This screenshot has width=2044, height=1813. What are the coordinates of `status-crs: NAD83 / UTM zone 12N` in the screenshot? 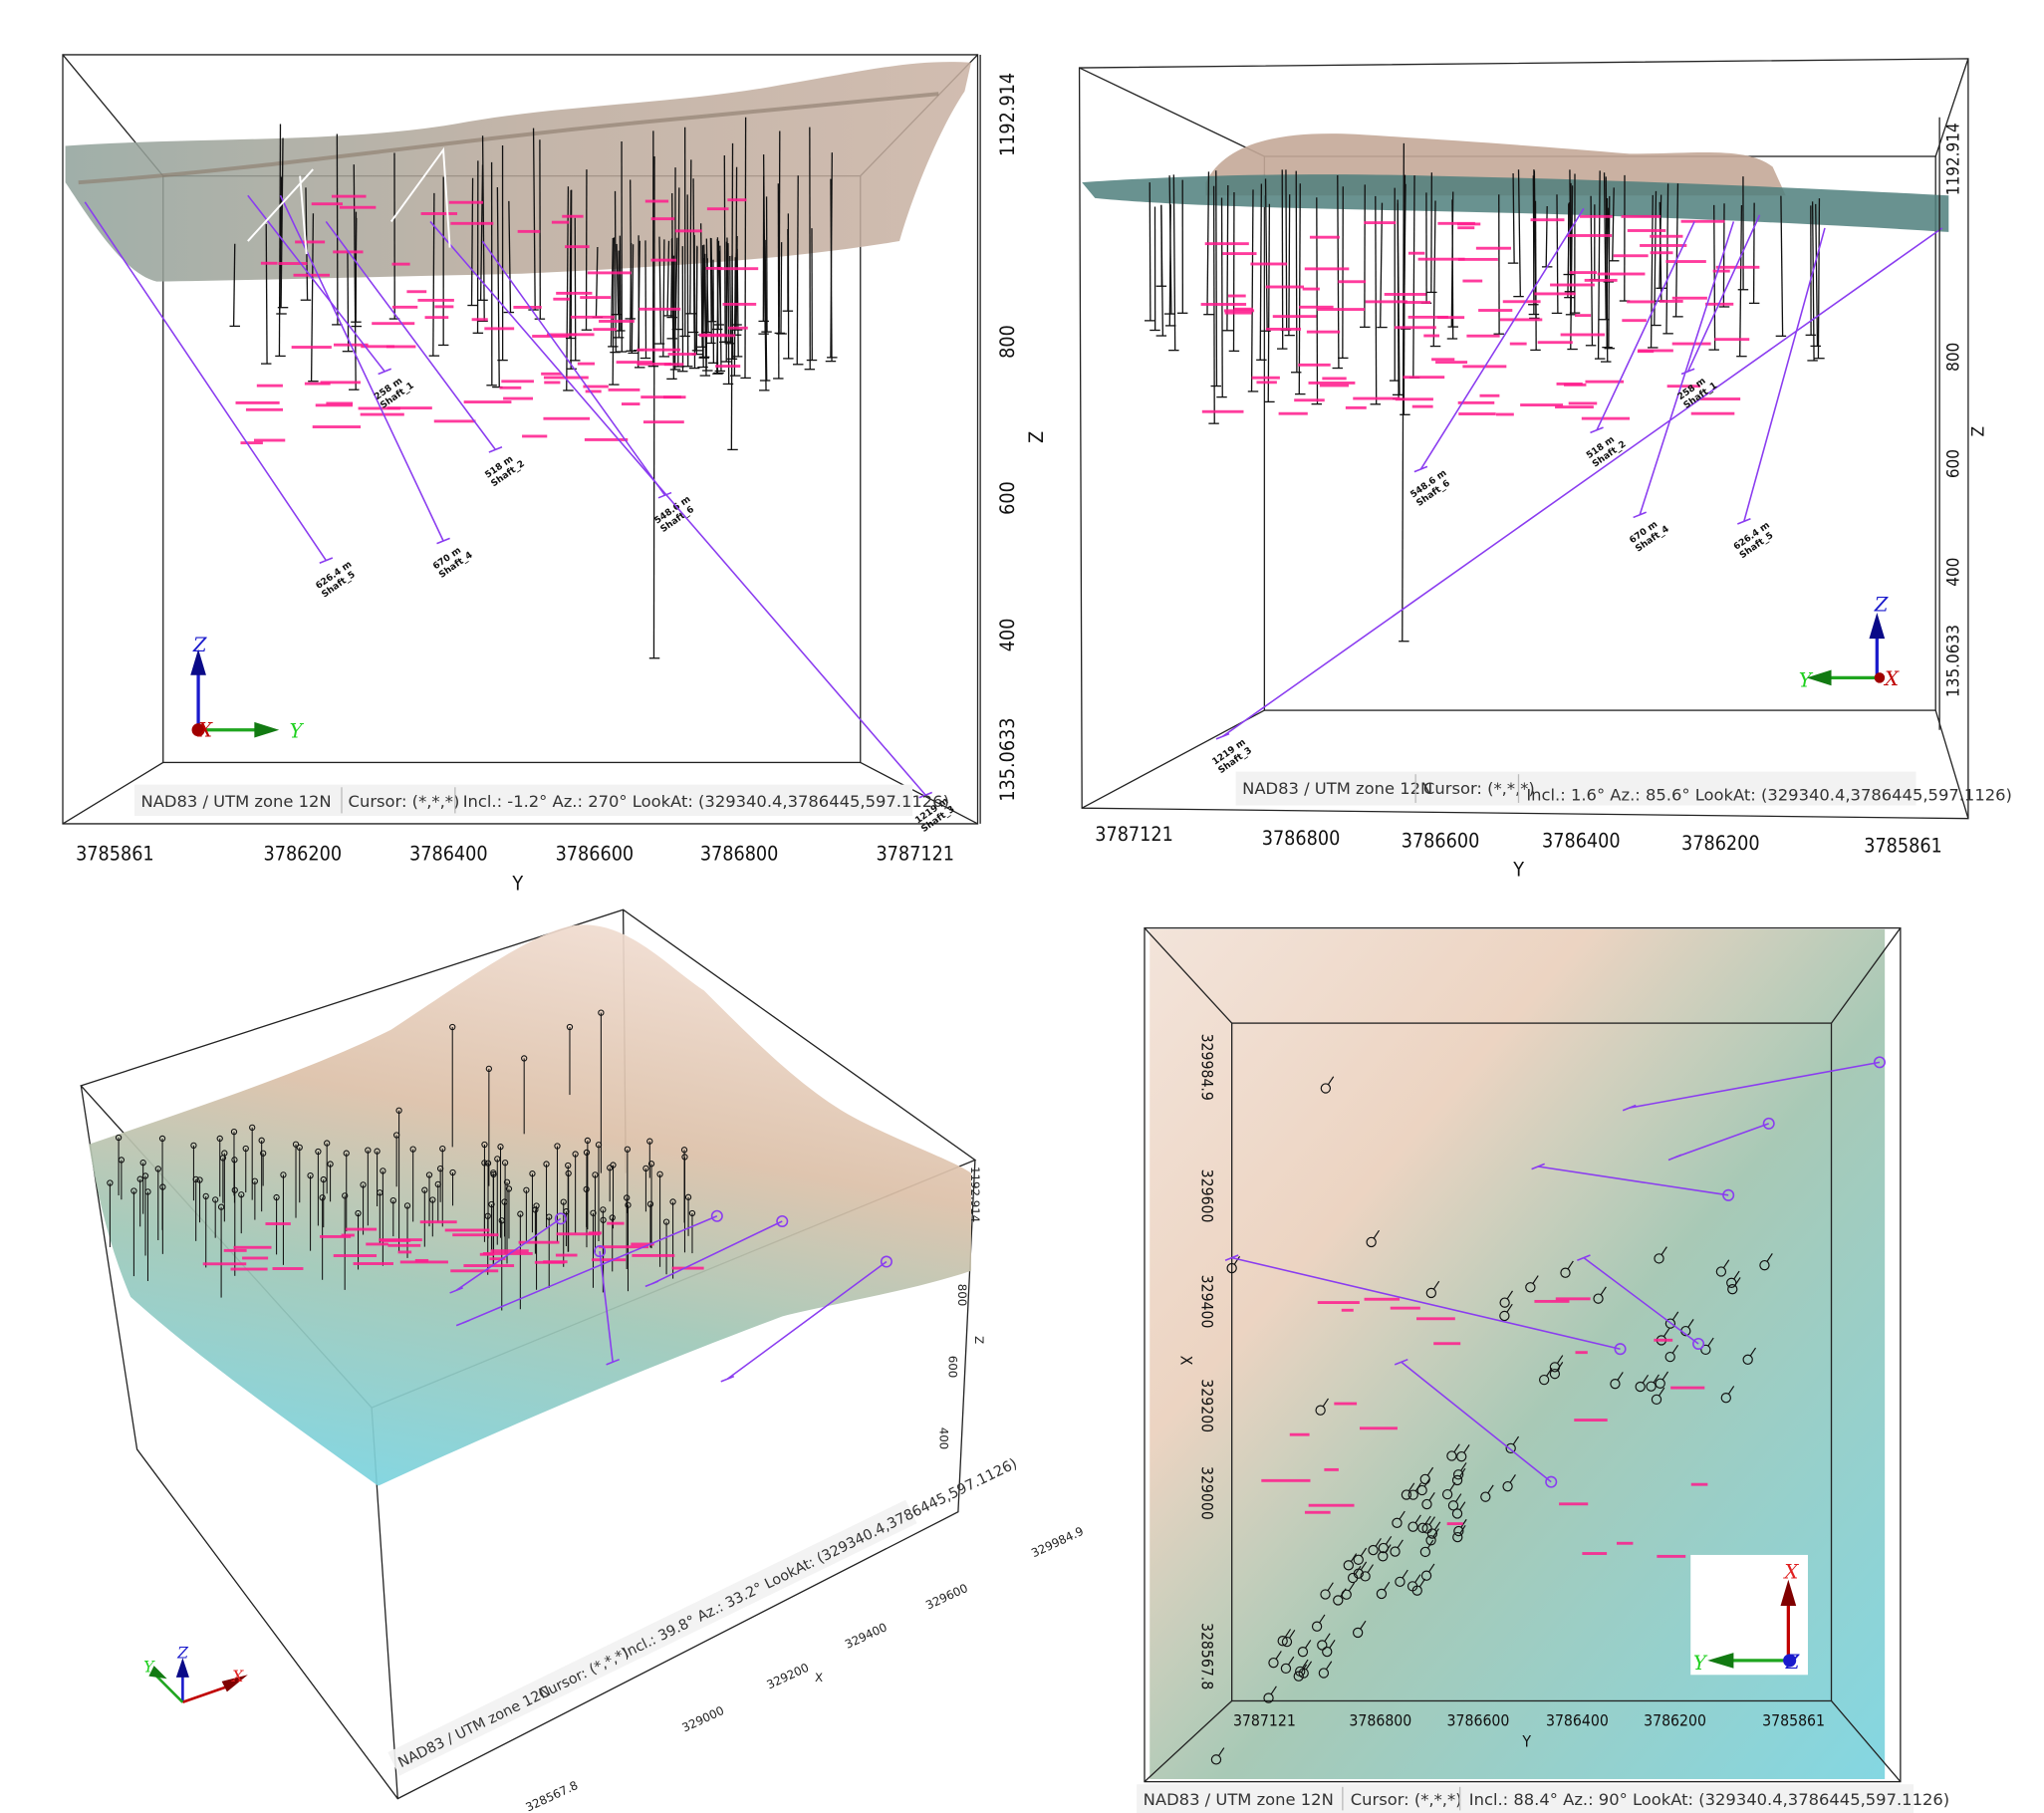 It's located at (474, 1727).